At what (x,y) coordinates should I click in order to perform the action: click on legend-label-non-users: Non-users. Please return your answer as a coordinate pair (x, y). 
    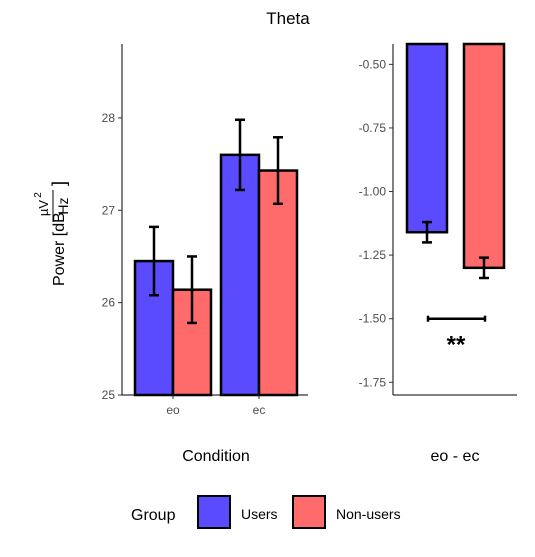
    Looking at the image, I should click on (368, 514).